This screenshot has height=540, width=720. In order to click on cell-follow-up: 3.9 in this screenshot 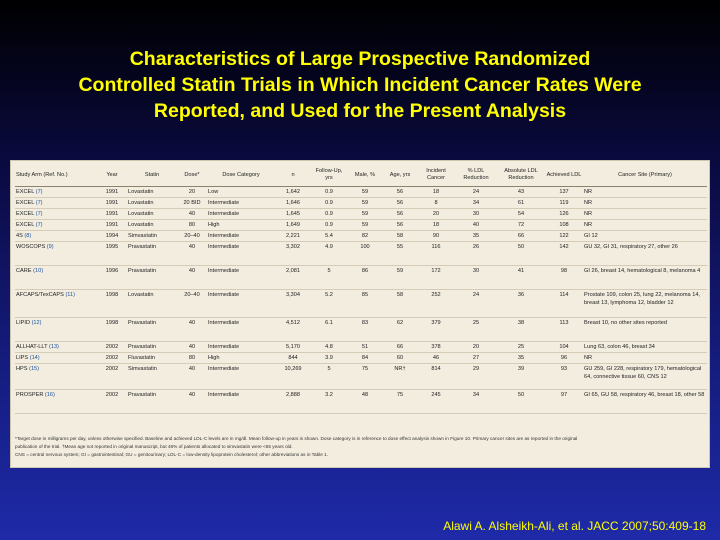, I will do `click(329, 358)`.